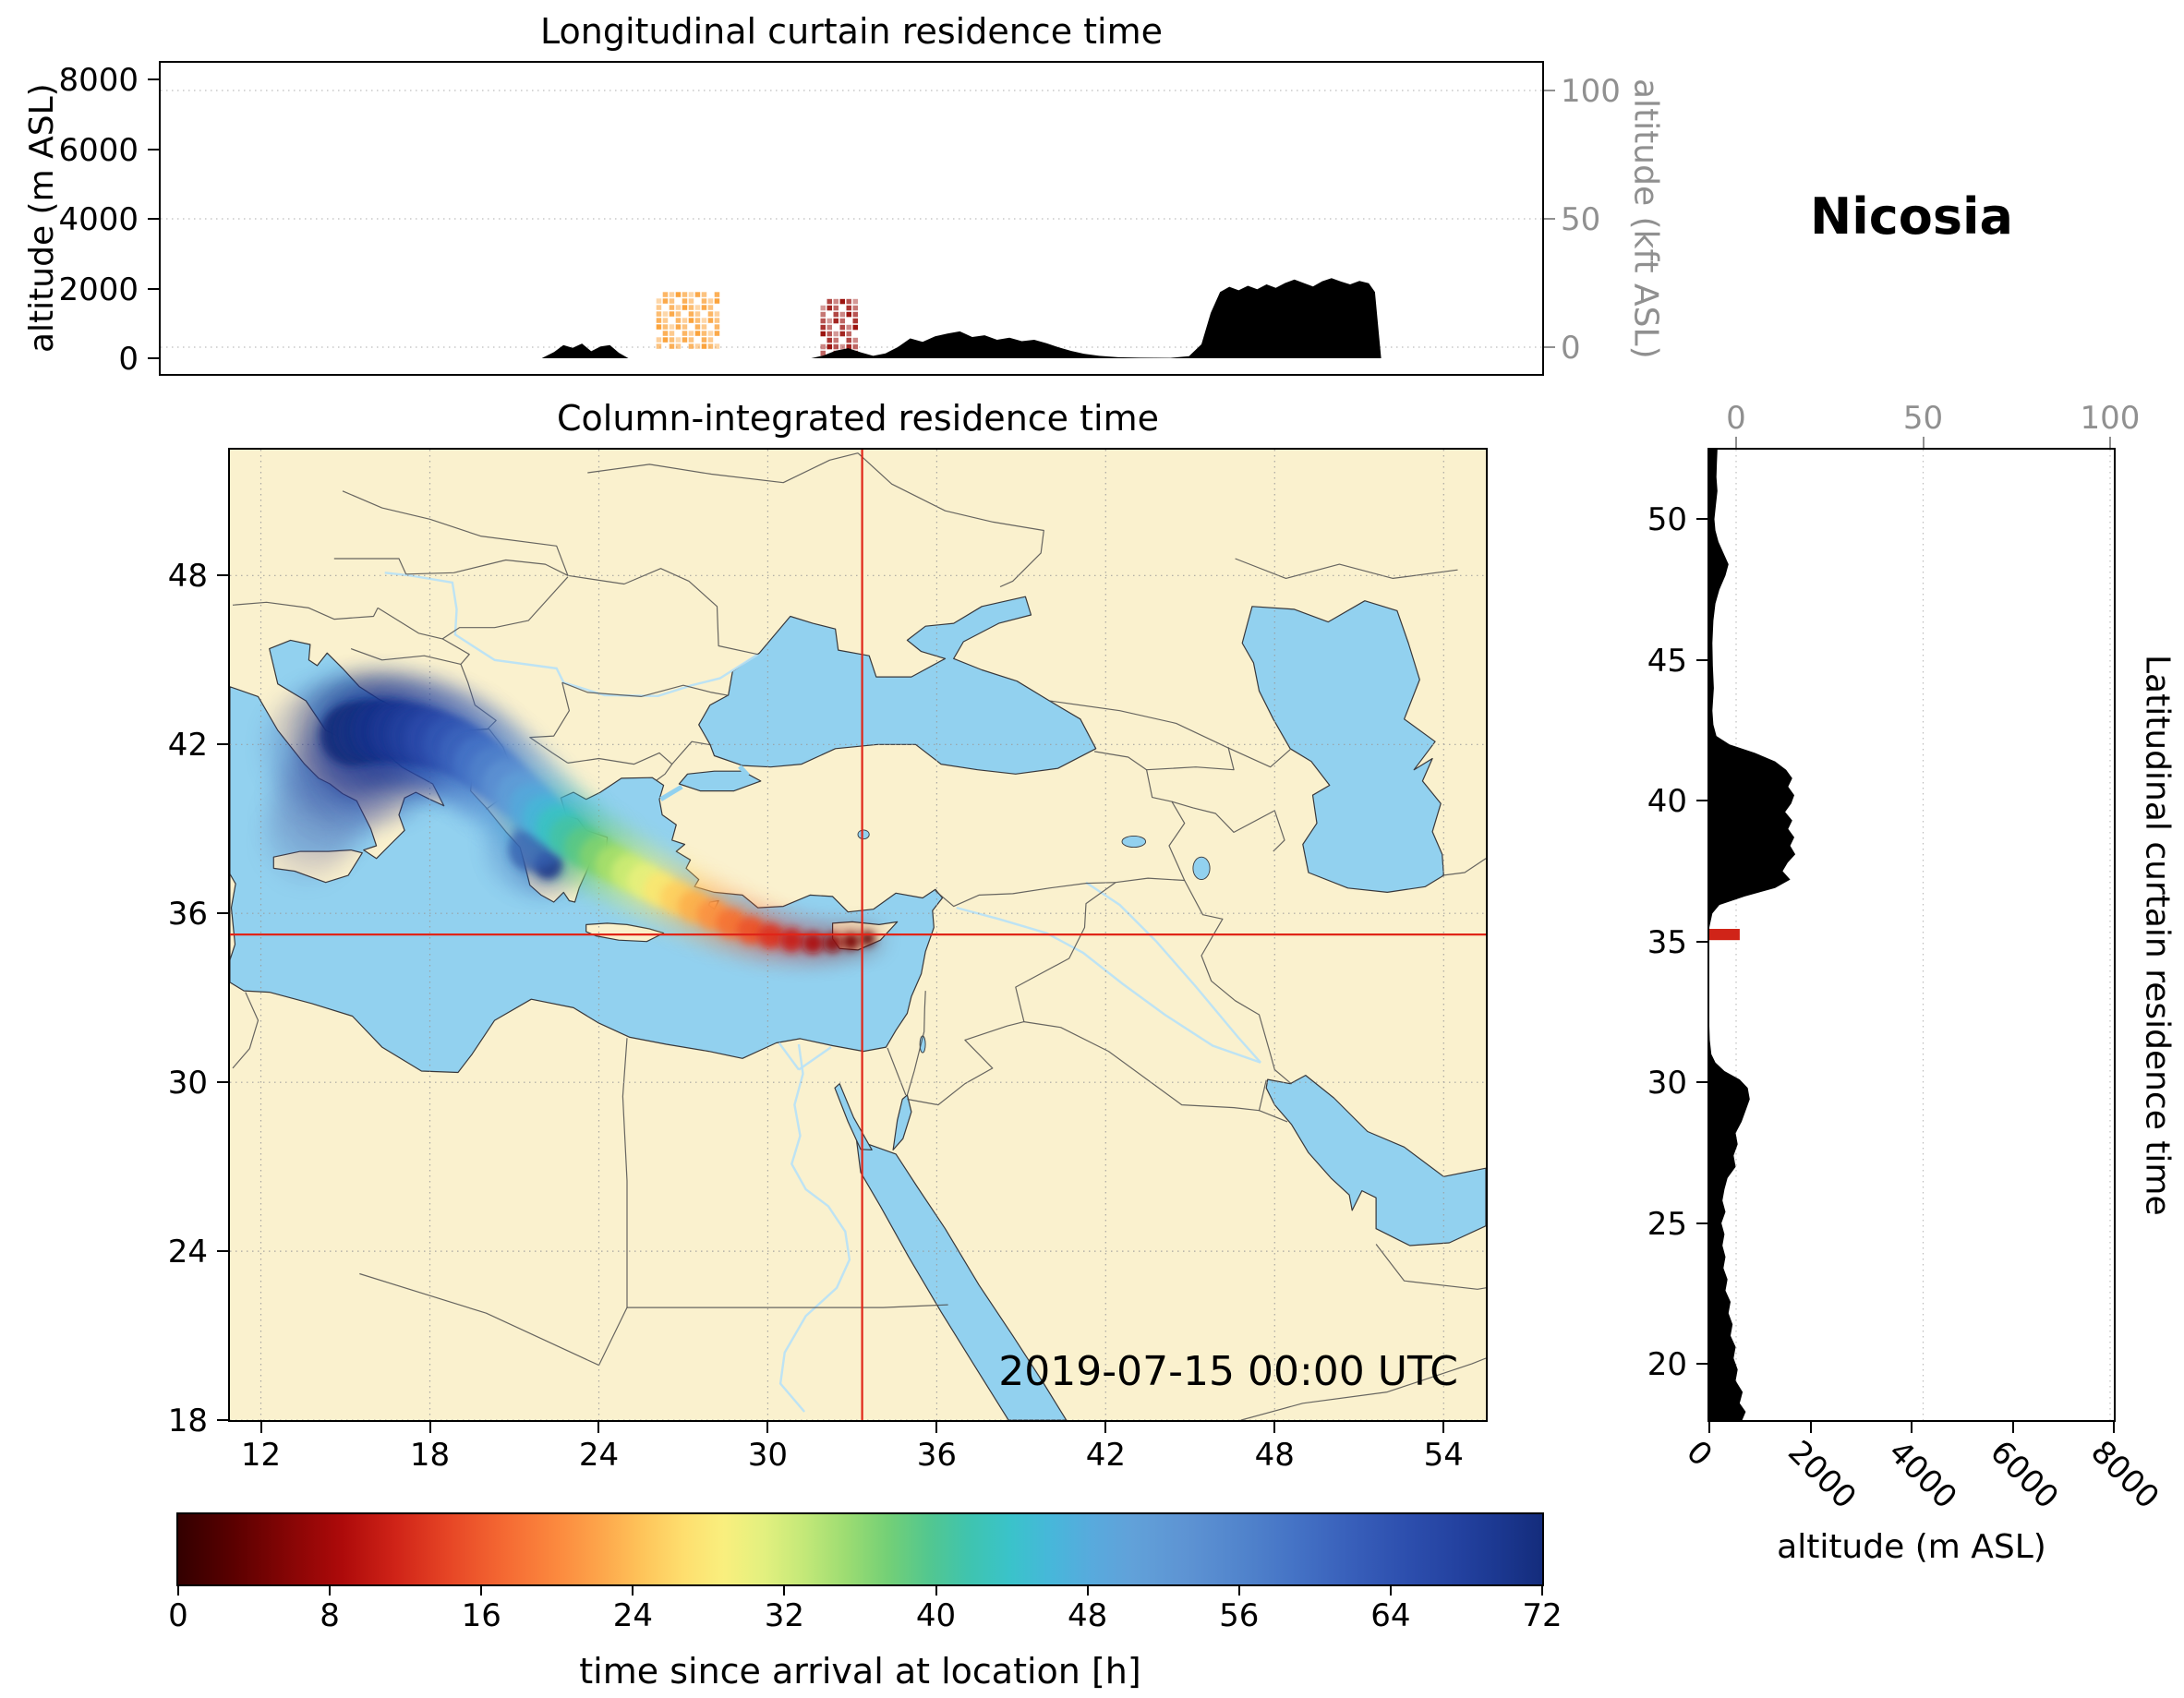  Describe the element at coordinates (757, 324) in the screenshot. I see `lon-residence-patches` at that location.